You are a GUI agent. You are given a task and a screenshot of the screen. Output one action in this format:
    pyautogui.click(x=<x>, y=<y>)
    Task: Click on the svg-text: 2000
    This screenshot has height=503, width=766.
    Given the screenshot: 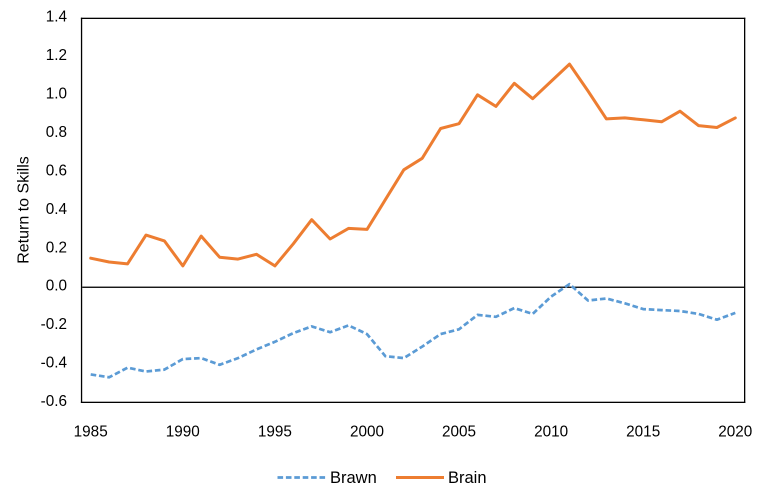 What is the action you would take?
    pyautogui.click(x=367, y=431)
    